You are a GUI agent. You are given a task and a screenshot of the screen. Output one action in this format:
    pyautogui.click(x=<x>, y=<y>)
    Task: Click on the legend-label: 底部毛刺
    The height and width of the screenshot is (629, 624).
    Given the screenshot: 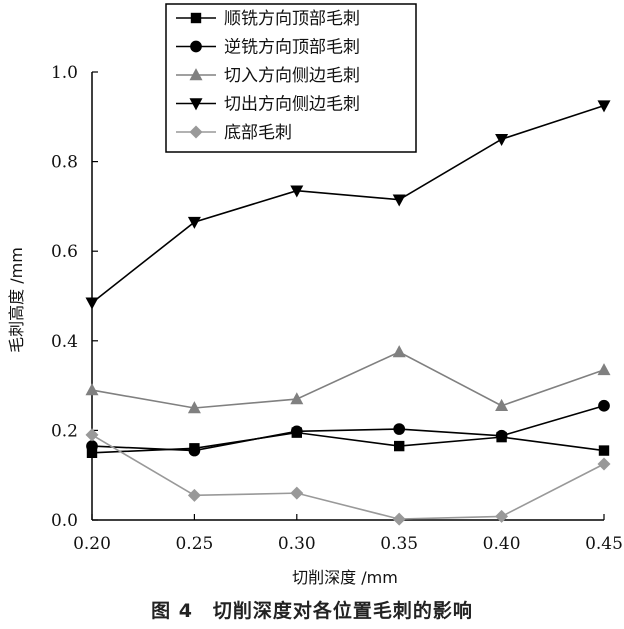 What is the action you would take?
    pyautogui.click(x=258, y=133)
    